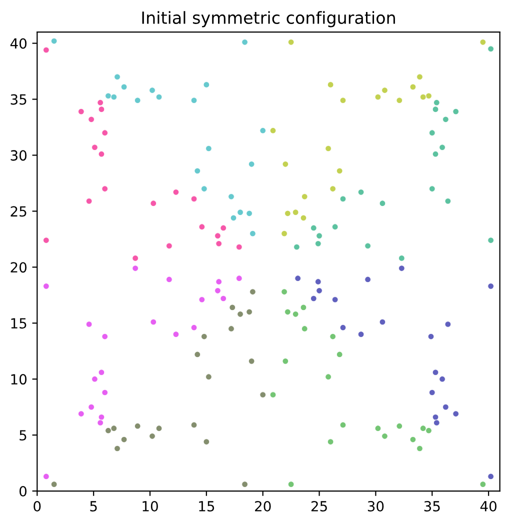 This screenshot has height=526, width=509. What do you see at coordinates (488, 506) in the screenshot?
I see `x-tick-label: 40` at bounding box center [488, 506].